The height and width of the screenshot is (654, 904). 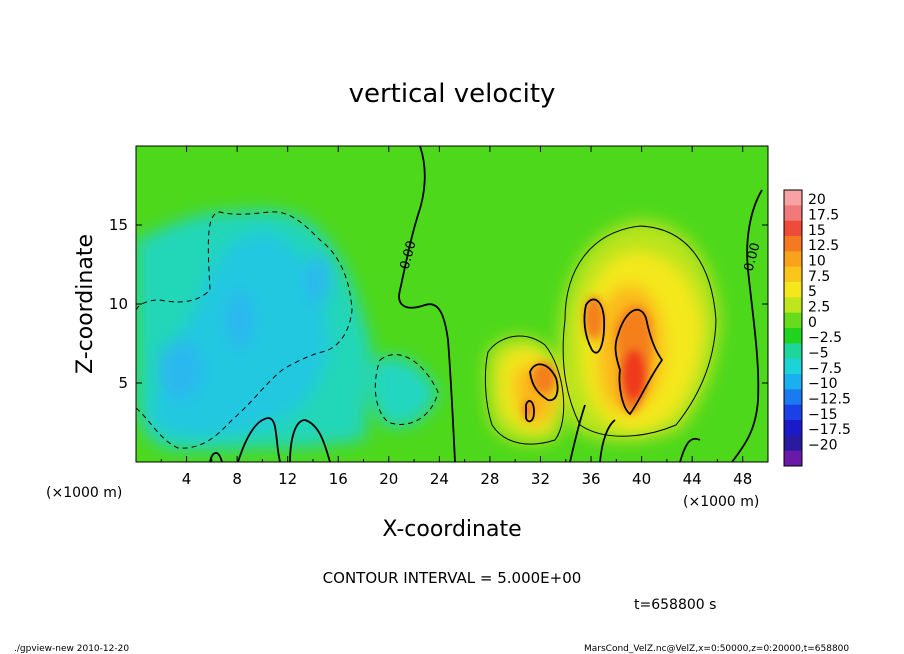 What do you see at coordinates (530, 411) in the screenshot?
I see `contour-pos10-d` at bounding box center [530, 411].